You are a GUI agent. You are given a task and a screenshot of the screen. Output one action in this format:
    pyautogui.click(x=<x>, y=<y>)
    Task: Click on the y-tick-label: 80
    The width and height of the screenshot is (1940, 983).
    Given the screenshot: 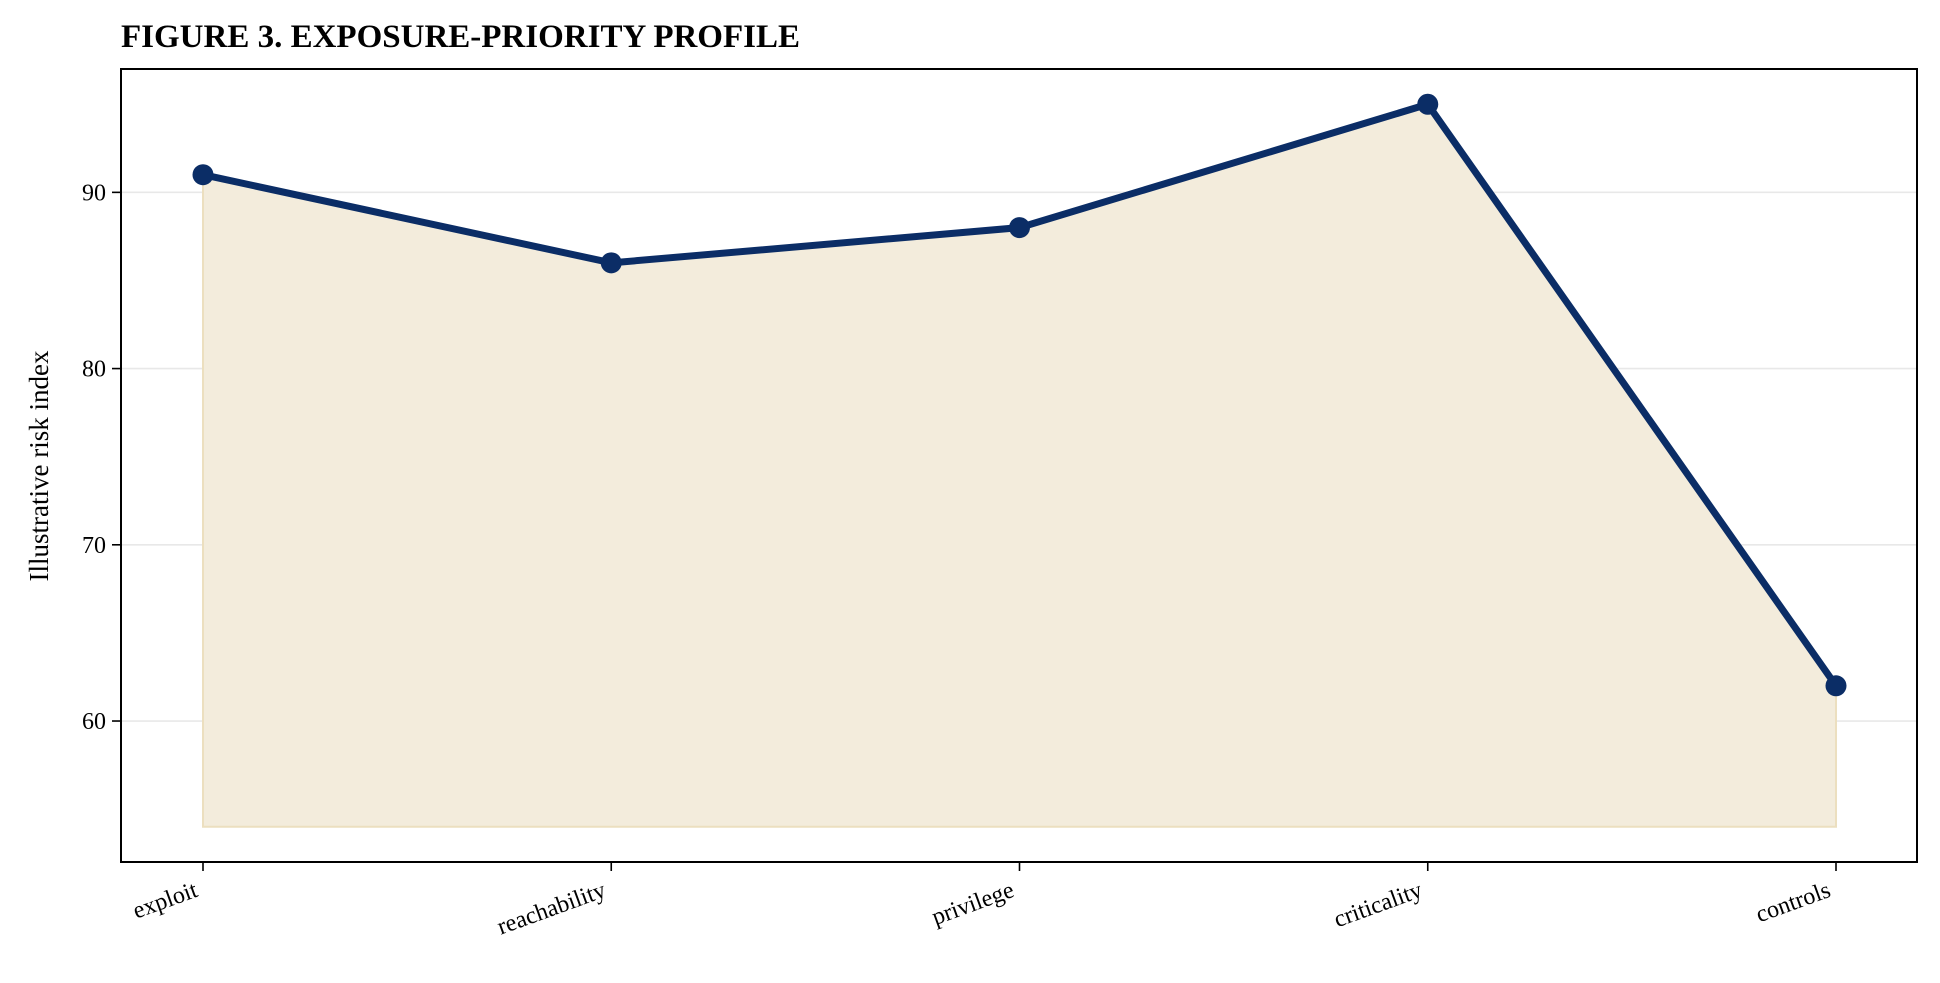 What is the action you would take?
    pyautogui.click(x=94, y=370)
    